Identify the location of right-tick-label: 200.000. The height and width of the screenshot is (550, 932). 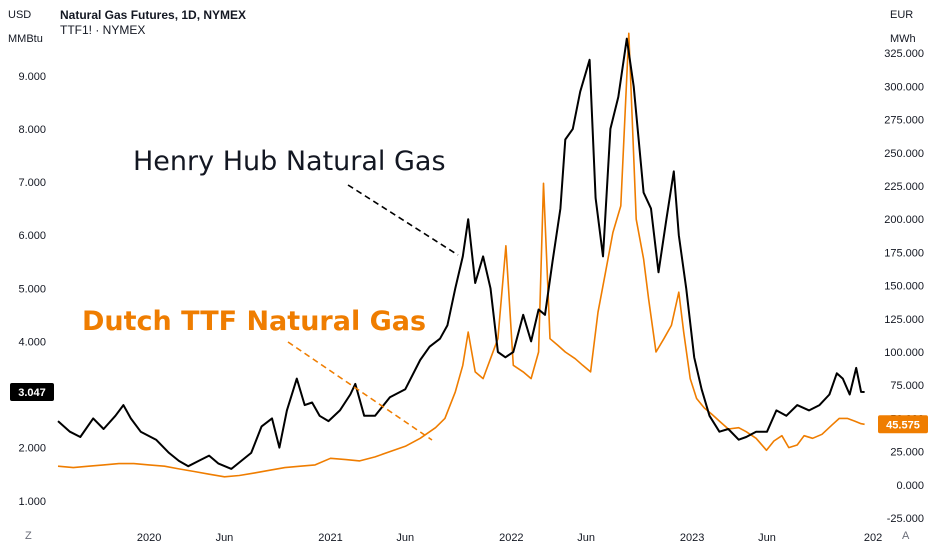
(904, 220).